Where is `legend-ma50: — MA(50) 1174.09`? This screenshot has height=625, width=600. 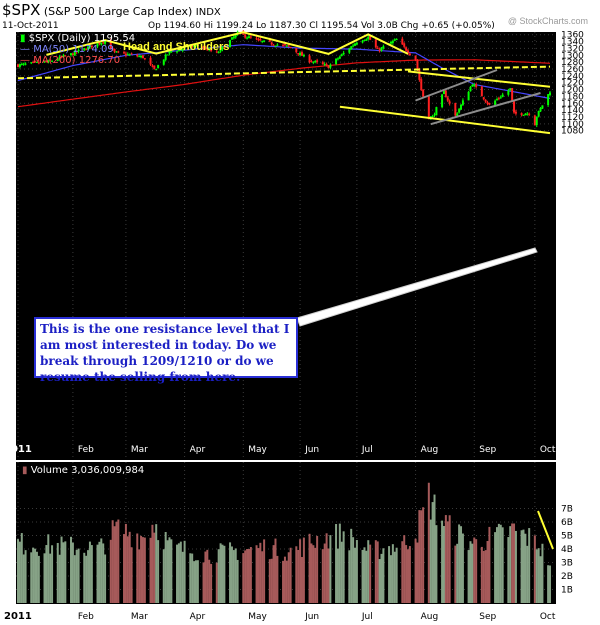 legend-ma50: — MA(50) 1174.09 is located at coordinates (67, 49).